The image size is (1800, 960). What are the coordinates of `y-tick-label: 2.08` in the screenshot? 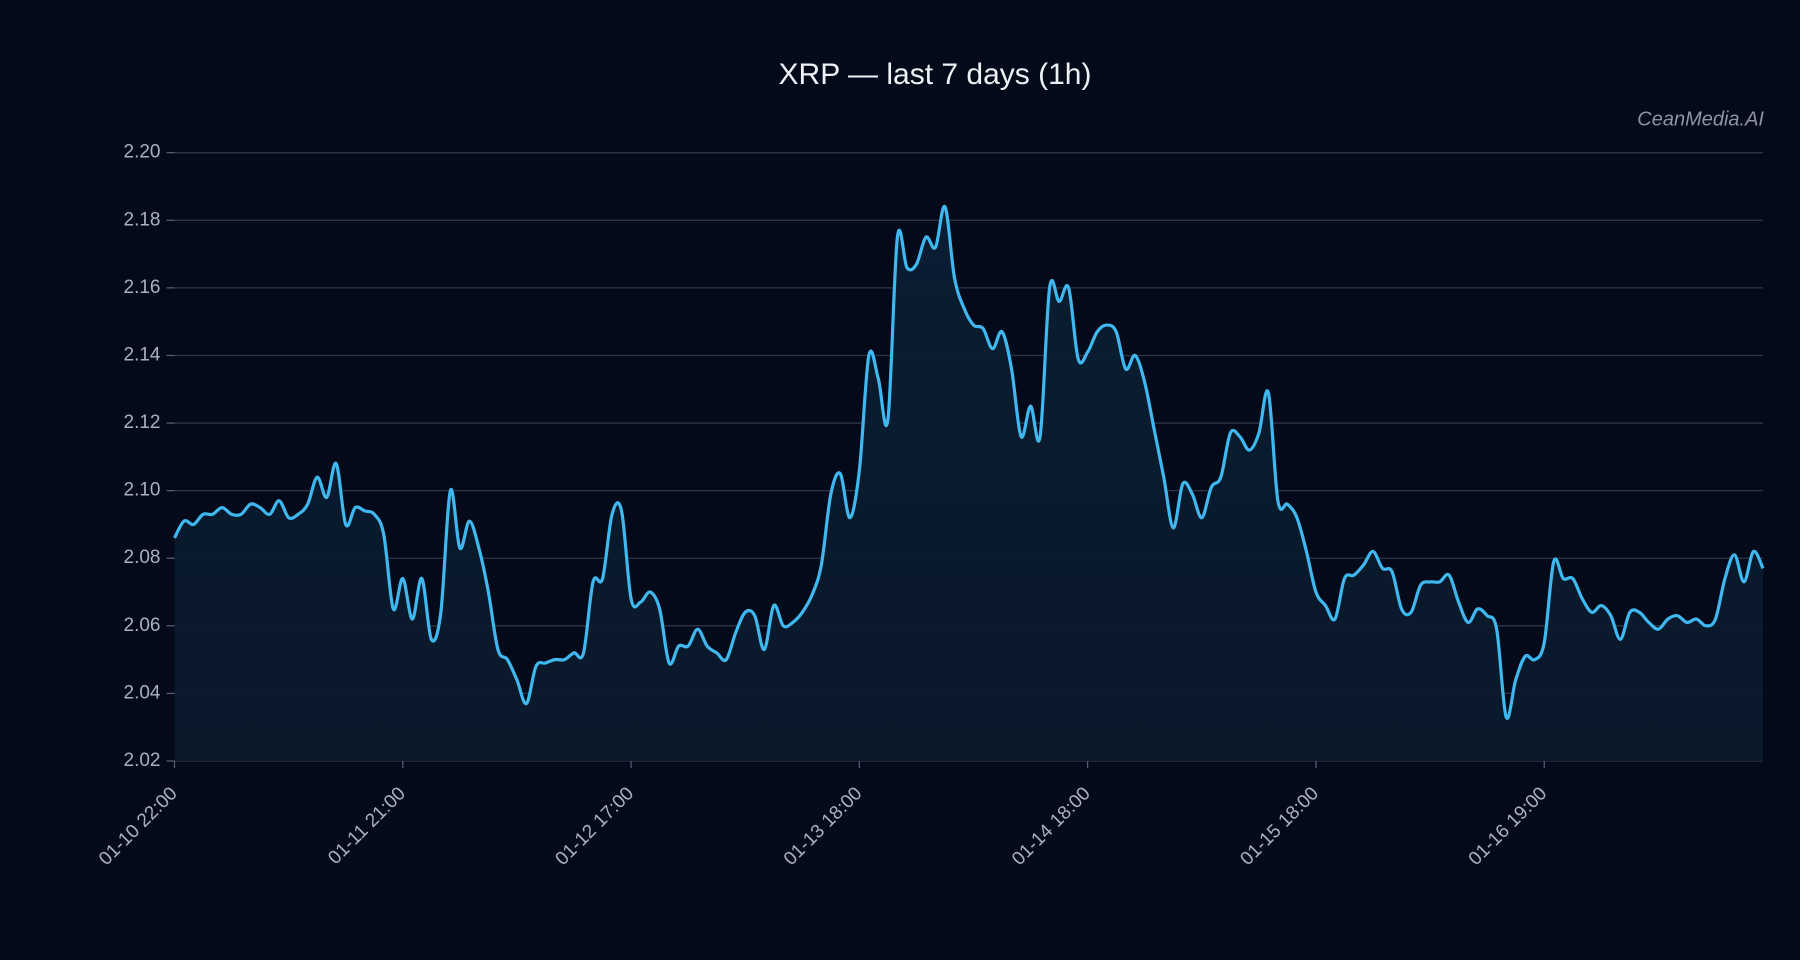 It's located at (142, 557).